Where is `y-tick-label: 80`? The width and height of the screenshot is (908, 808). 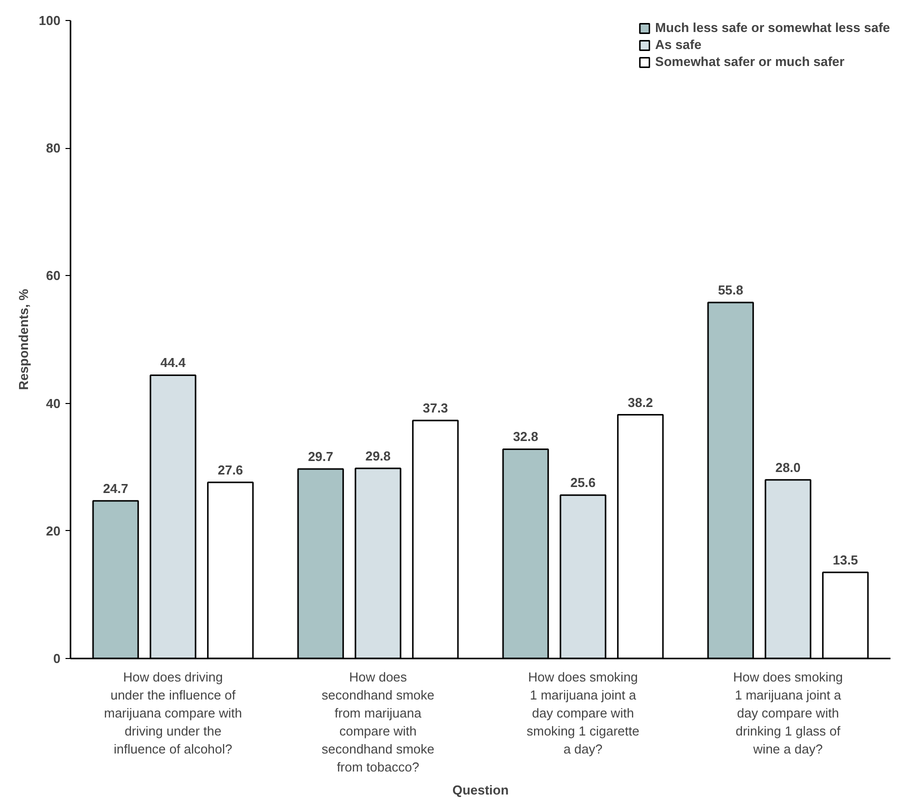
y-tick-label: 80 is located at coordinates (53, 148).